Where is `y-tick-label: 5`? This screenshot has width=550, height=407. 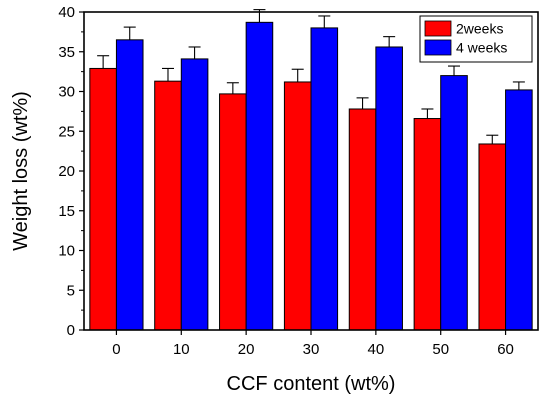 y-tick-label: 5 is located at coordinates (71, 290).